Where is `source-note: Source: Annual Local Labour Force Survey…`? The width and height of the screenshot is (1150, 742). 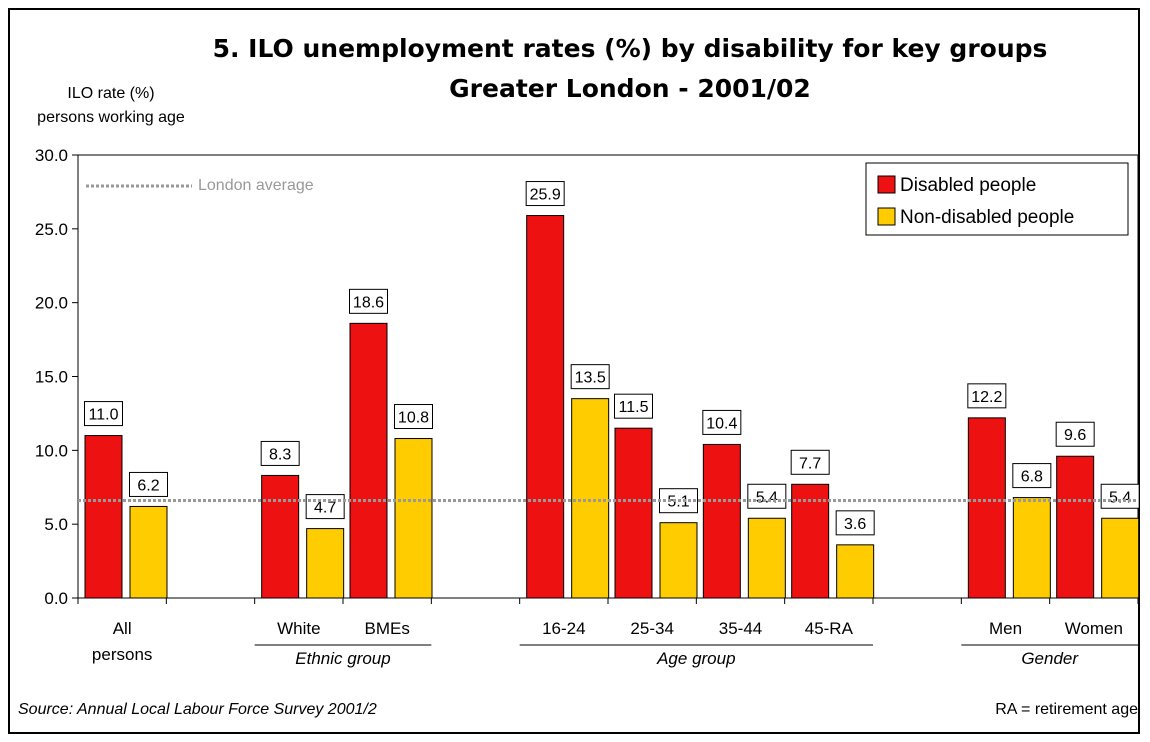 source-note: Source: Annual Local Labour Force Survey… is located at coordinates (197, 709).